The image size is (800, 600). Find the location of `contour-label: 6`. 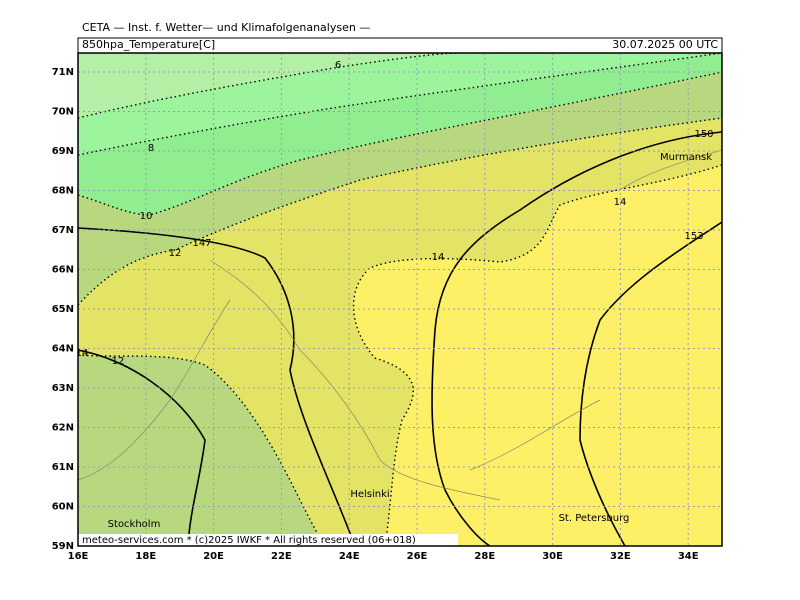

contour-label: 6 is located at coordinates (338, 65).